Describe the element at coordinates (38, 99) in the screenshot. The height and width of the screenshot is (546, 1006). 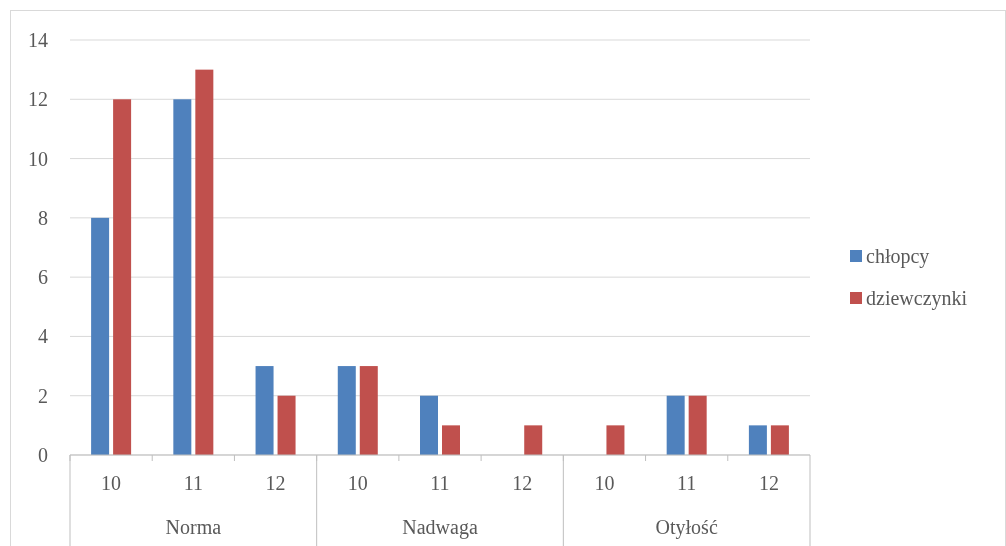
I see `y-tick-label: 12` at that location.